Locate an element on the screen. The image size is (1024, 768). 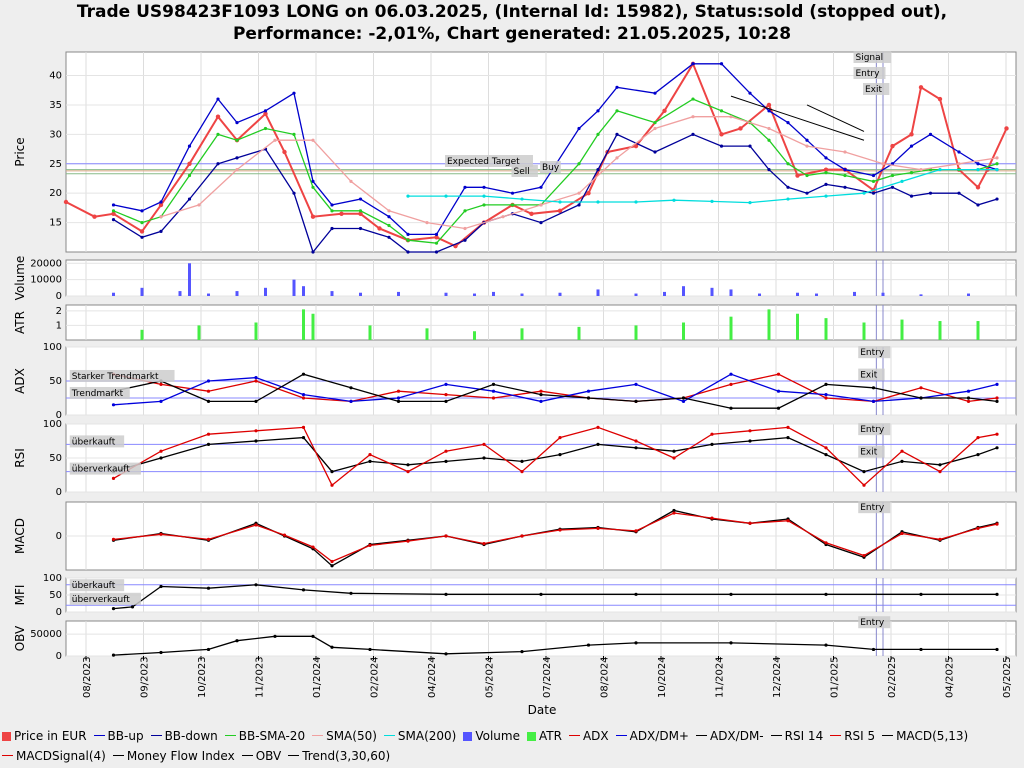
y-axis-label: ADX is located at coordinates (20, 381).